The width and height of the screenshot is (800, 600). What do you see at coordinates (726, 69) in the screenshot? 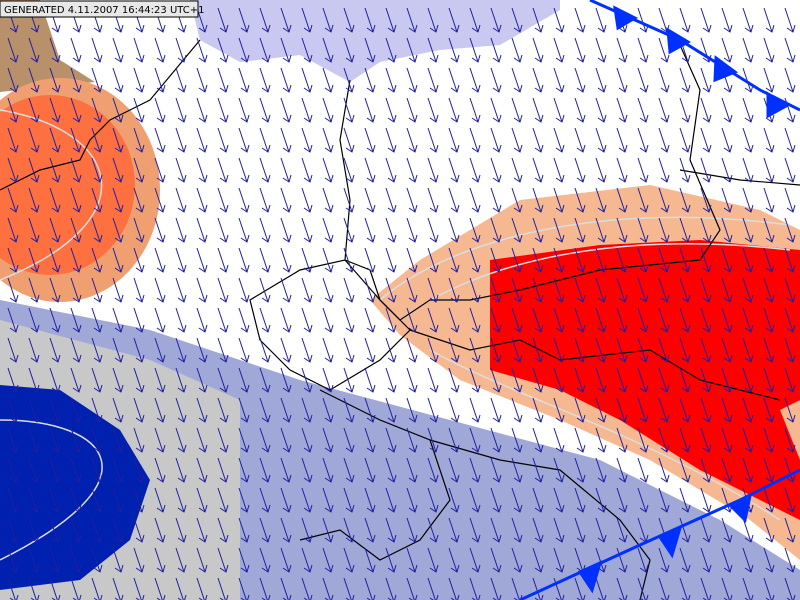
I see `front-marker` at bounding box center [726, 69].